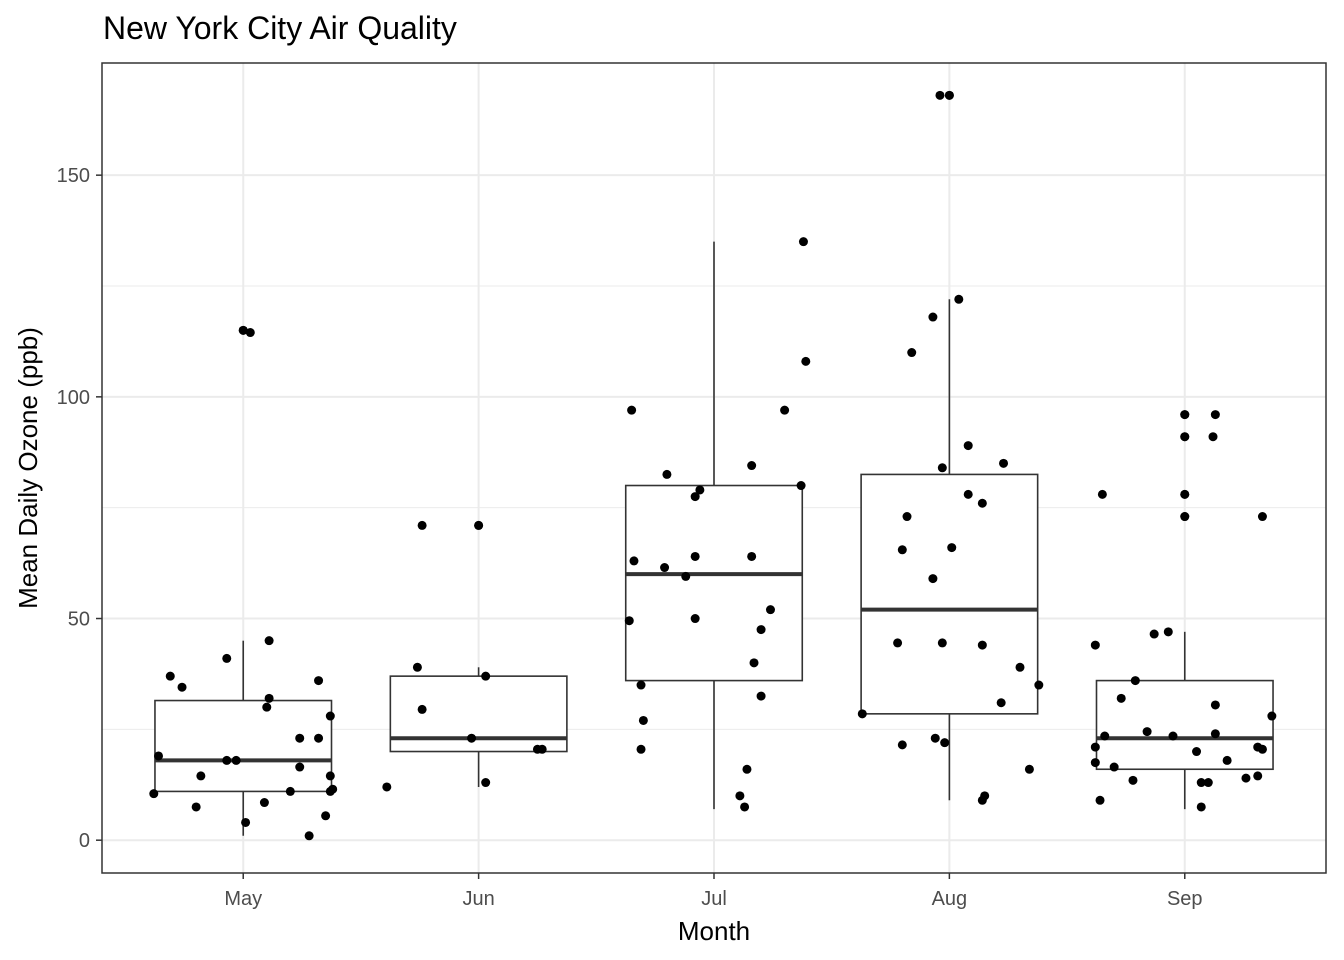 The height and width of the screenshot is (960, 1344). Describe the element at coordinates (280, 28) in the screenshot. I see `chart-title: New York City Air Quality` at that location.